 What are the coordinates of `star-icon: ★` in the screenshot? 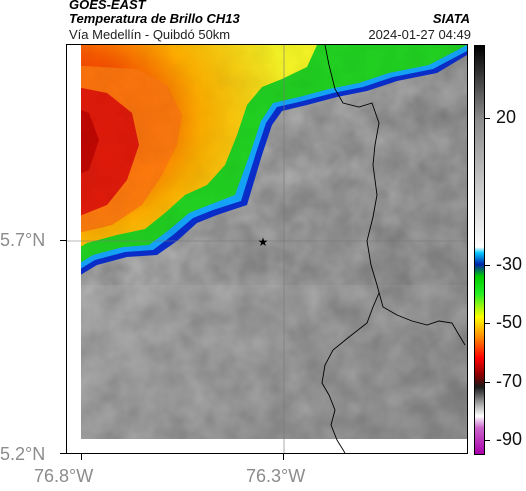 It's located at (263, 242).